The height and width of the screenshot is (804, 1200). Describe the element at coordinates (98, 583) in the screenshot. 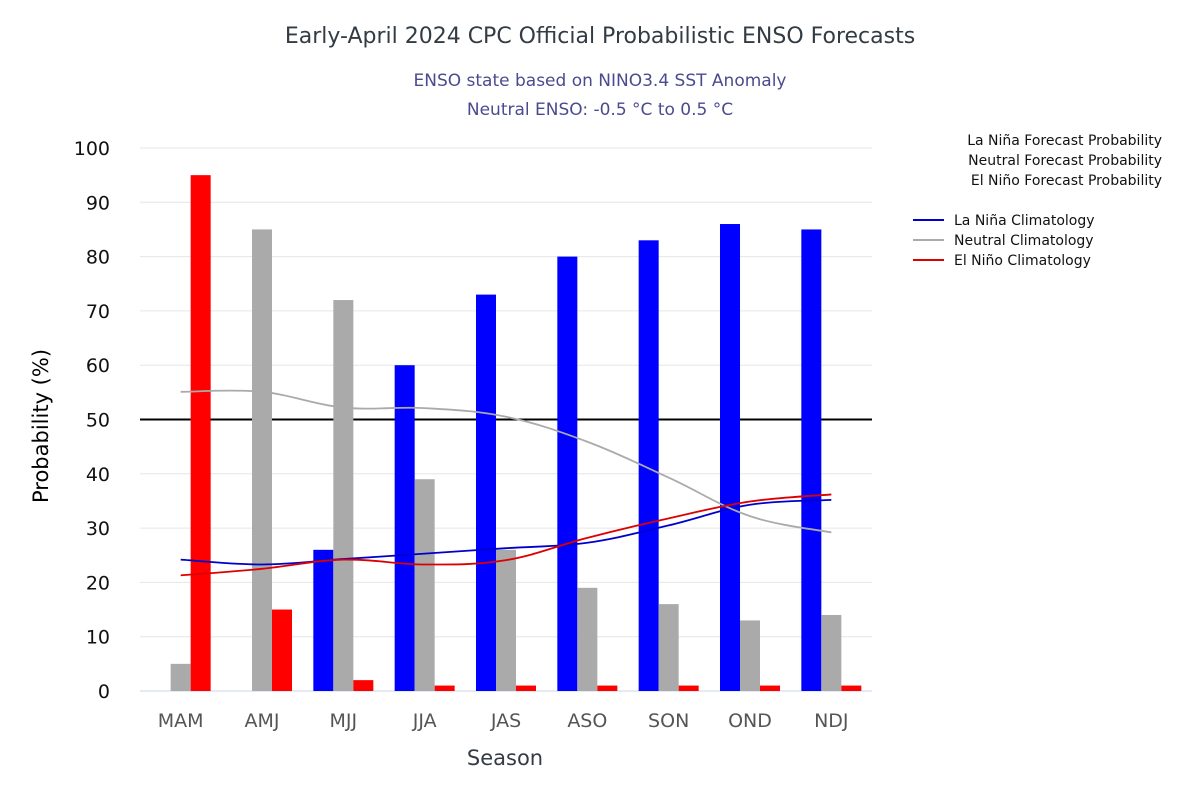

I see `y-tick-label: 20` at that location.